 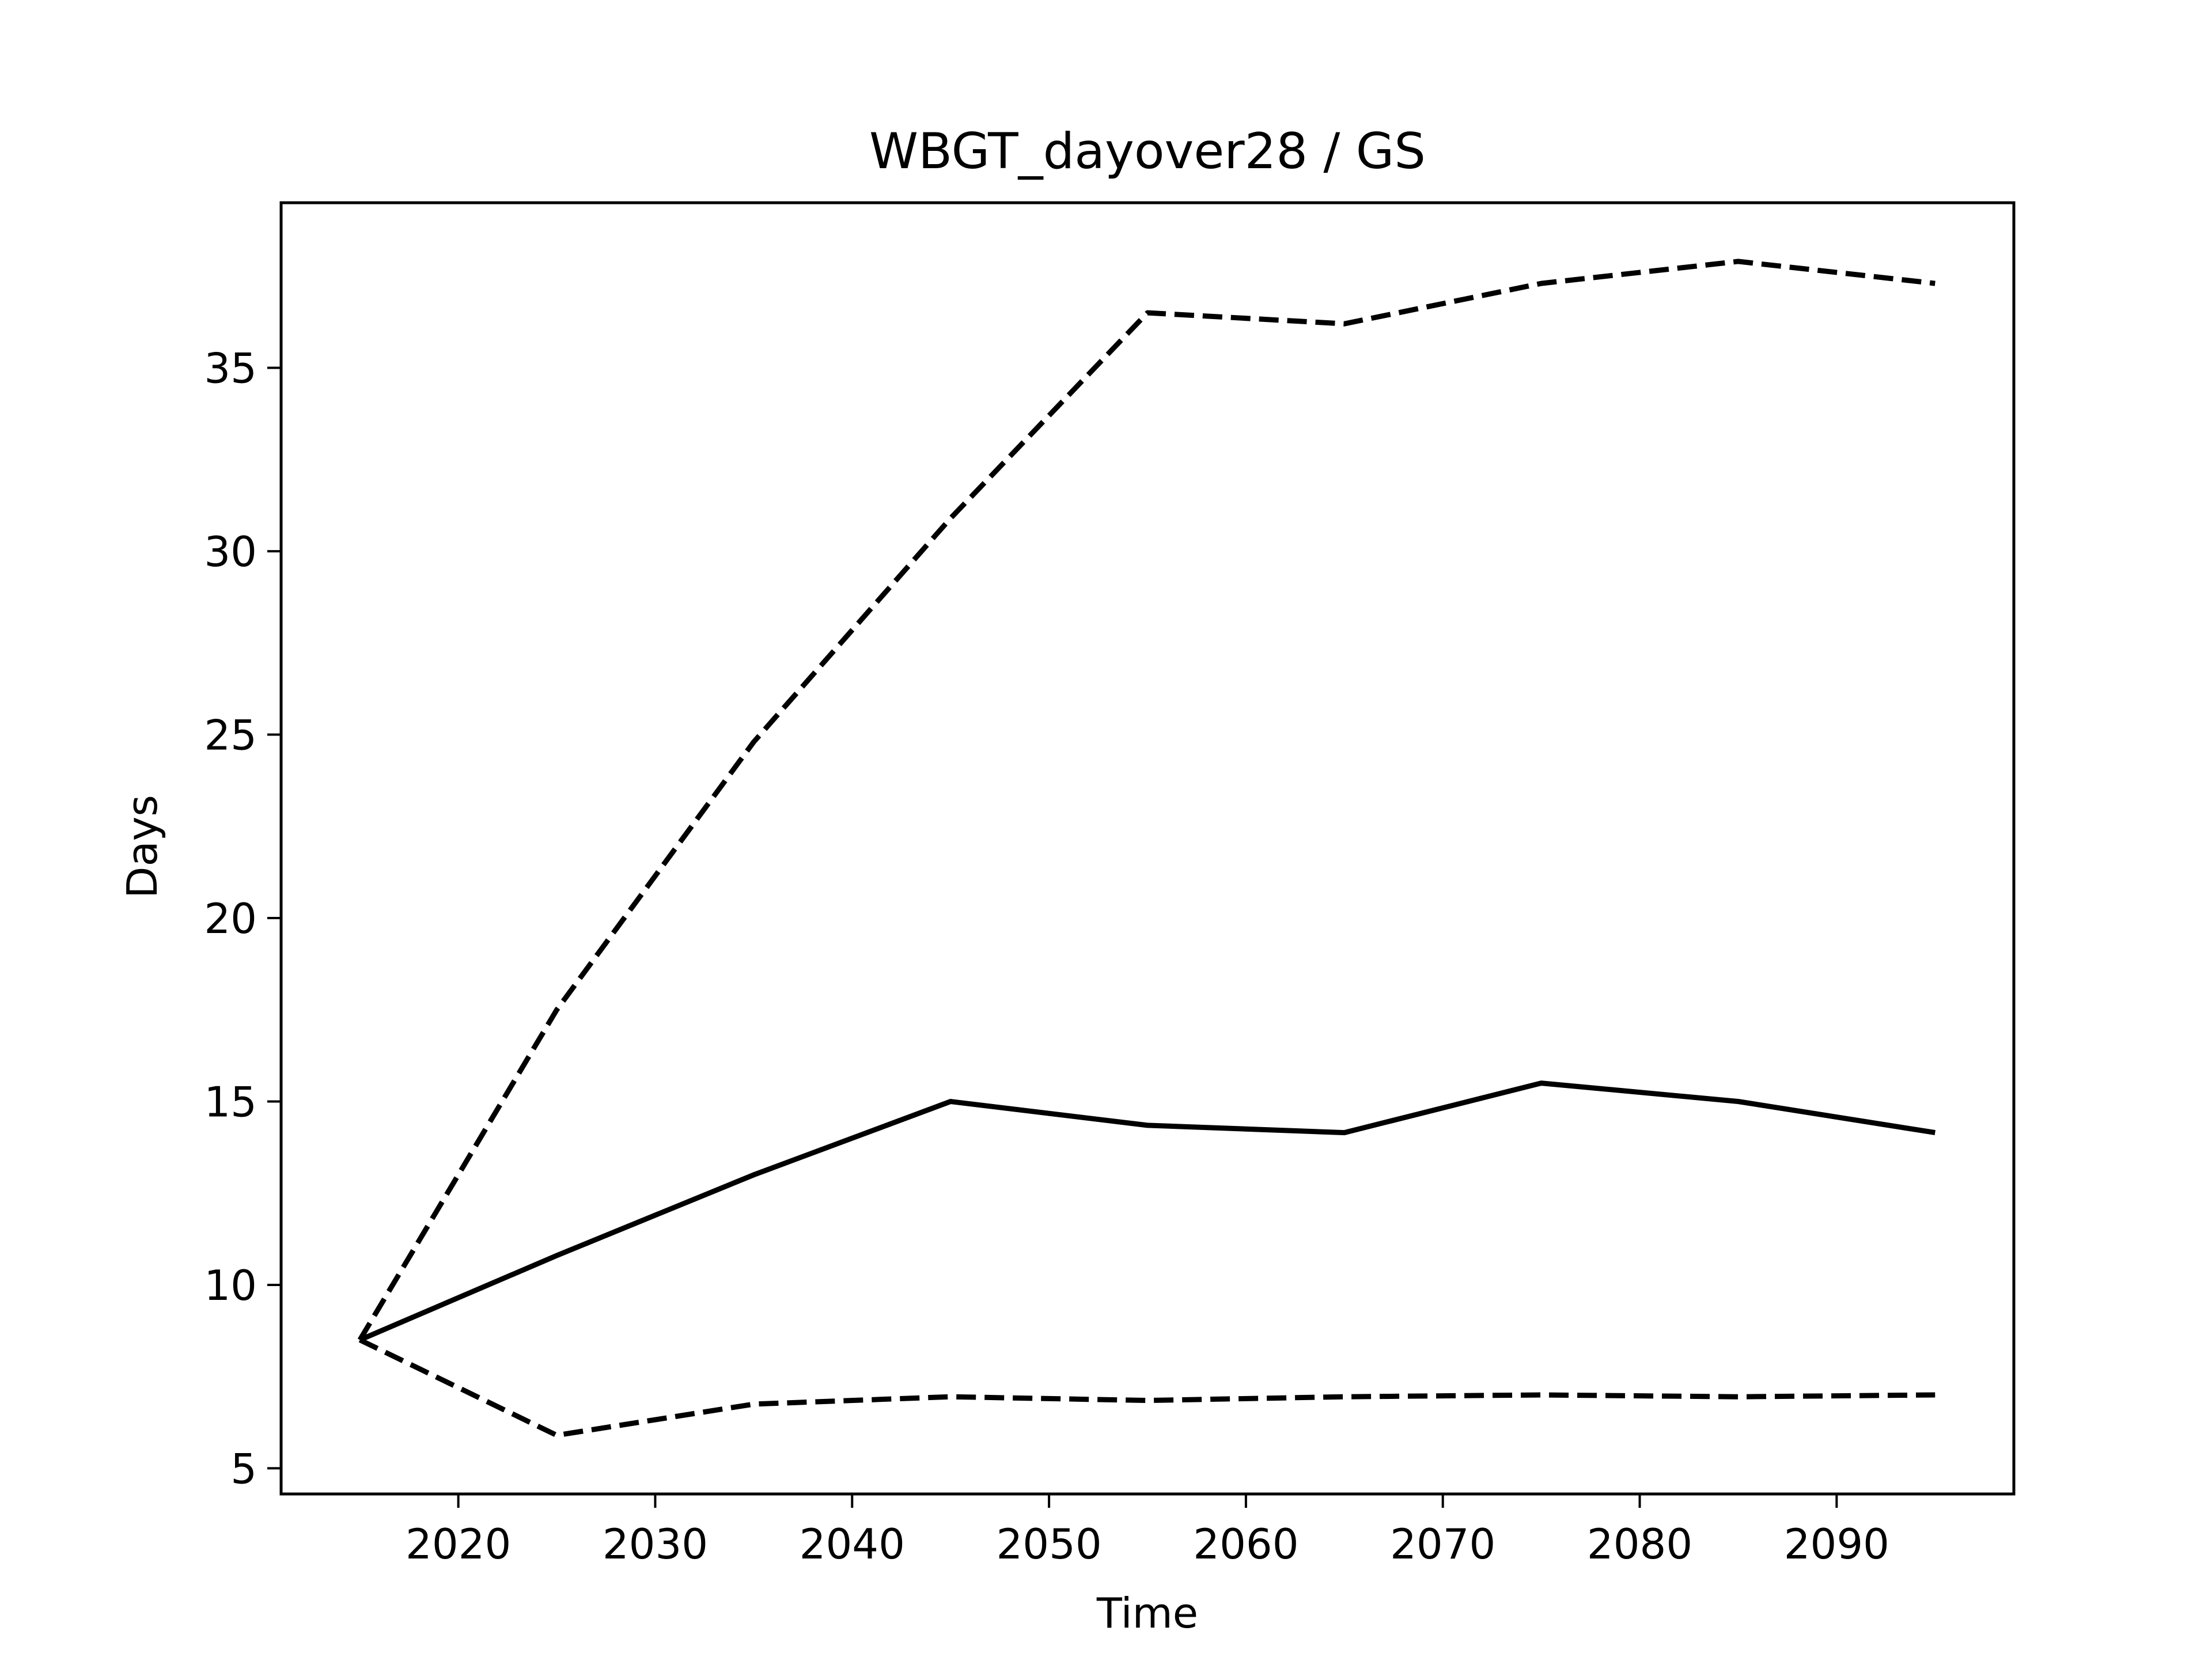 I want to click on y-tick-label: 20, so click(x=230, y=918).